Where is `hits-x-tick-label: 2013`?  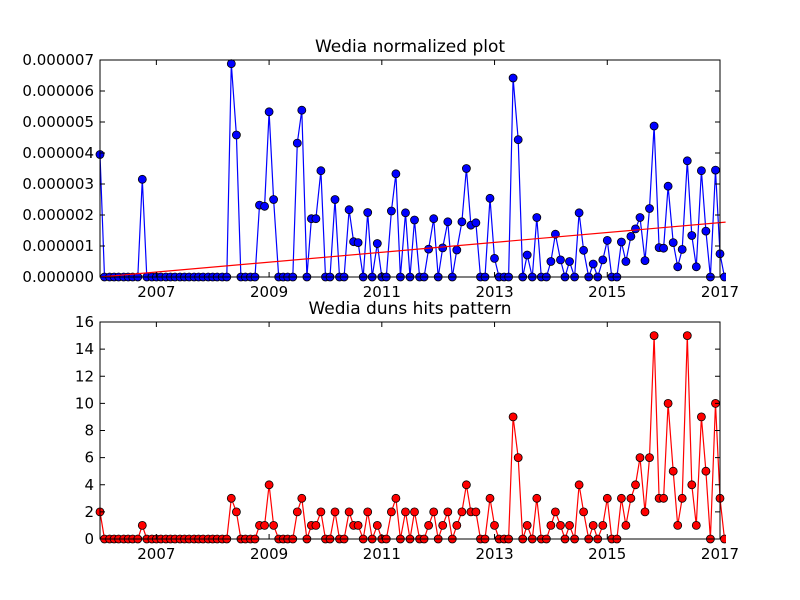 hits-x-tick-label: 2013 is located at coordinates (494, 554).